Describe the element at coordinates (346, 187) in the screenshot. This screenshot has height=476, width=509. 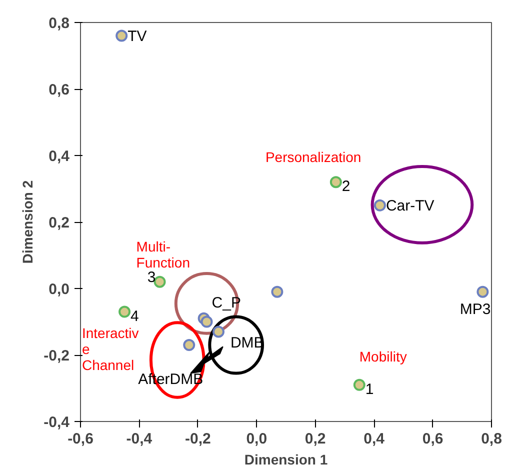
I see `series-label: 2` at that location.